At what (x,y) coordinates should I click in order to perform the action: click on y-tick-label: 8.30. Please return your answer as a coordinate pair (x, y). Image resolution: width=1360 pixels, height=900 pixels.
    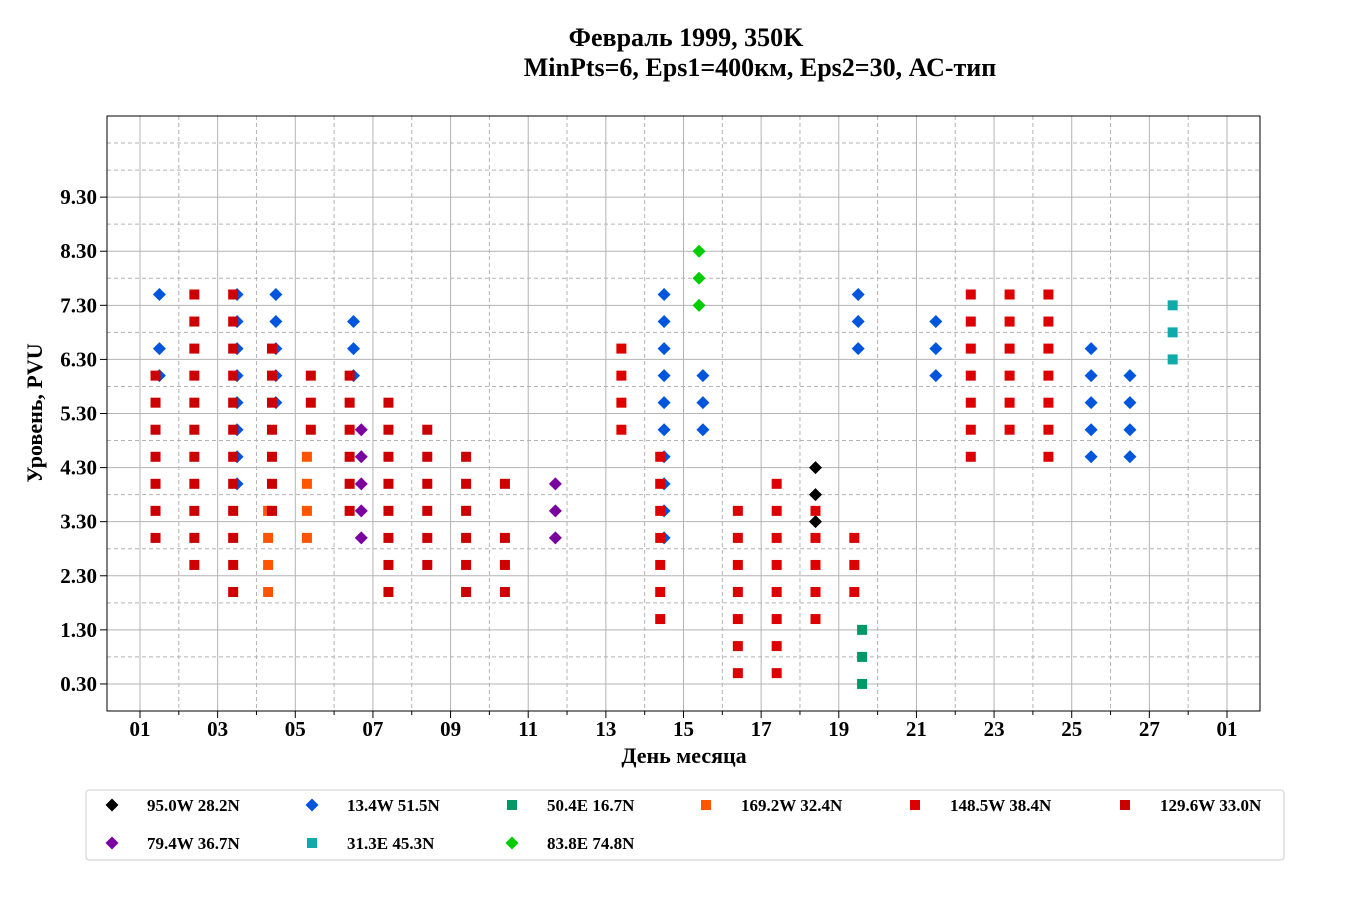
    Looking at the image, I should click on (78, 251).